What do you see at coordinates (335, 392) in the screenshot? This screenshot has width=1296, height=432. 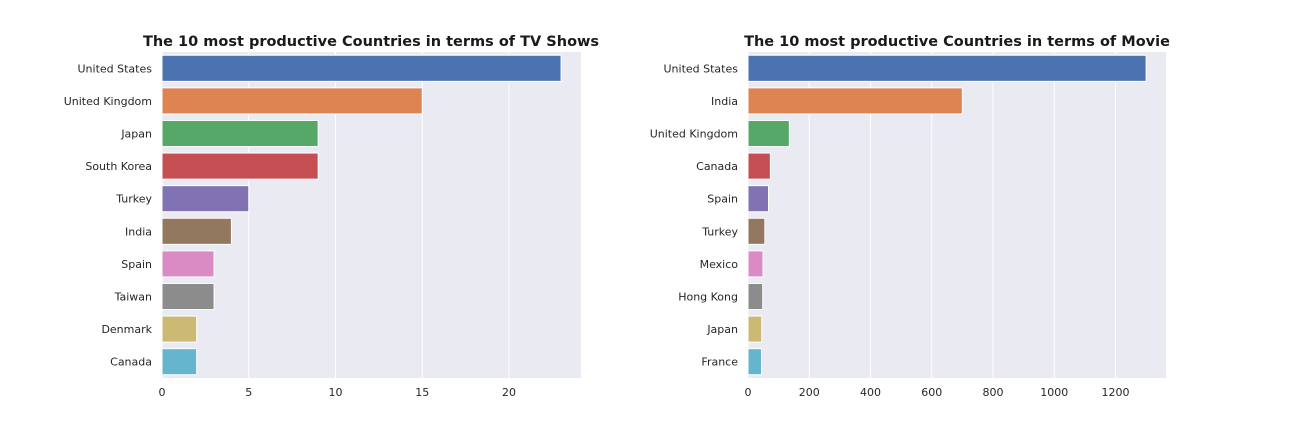 I see `x-tick-label: 10` at bounding box center [335, 392].